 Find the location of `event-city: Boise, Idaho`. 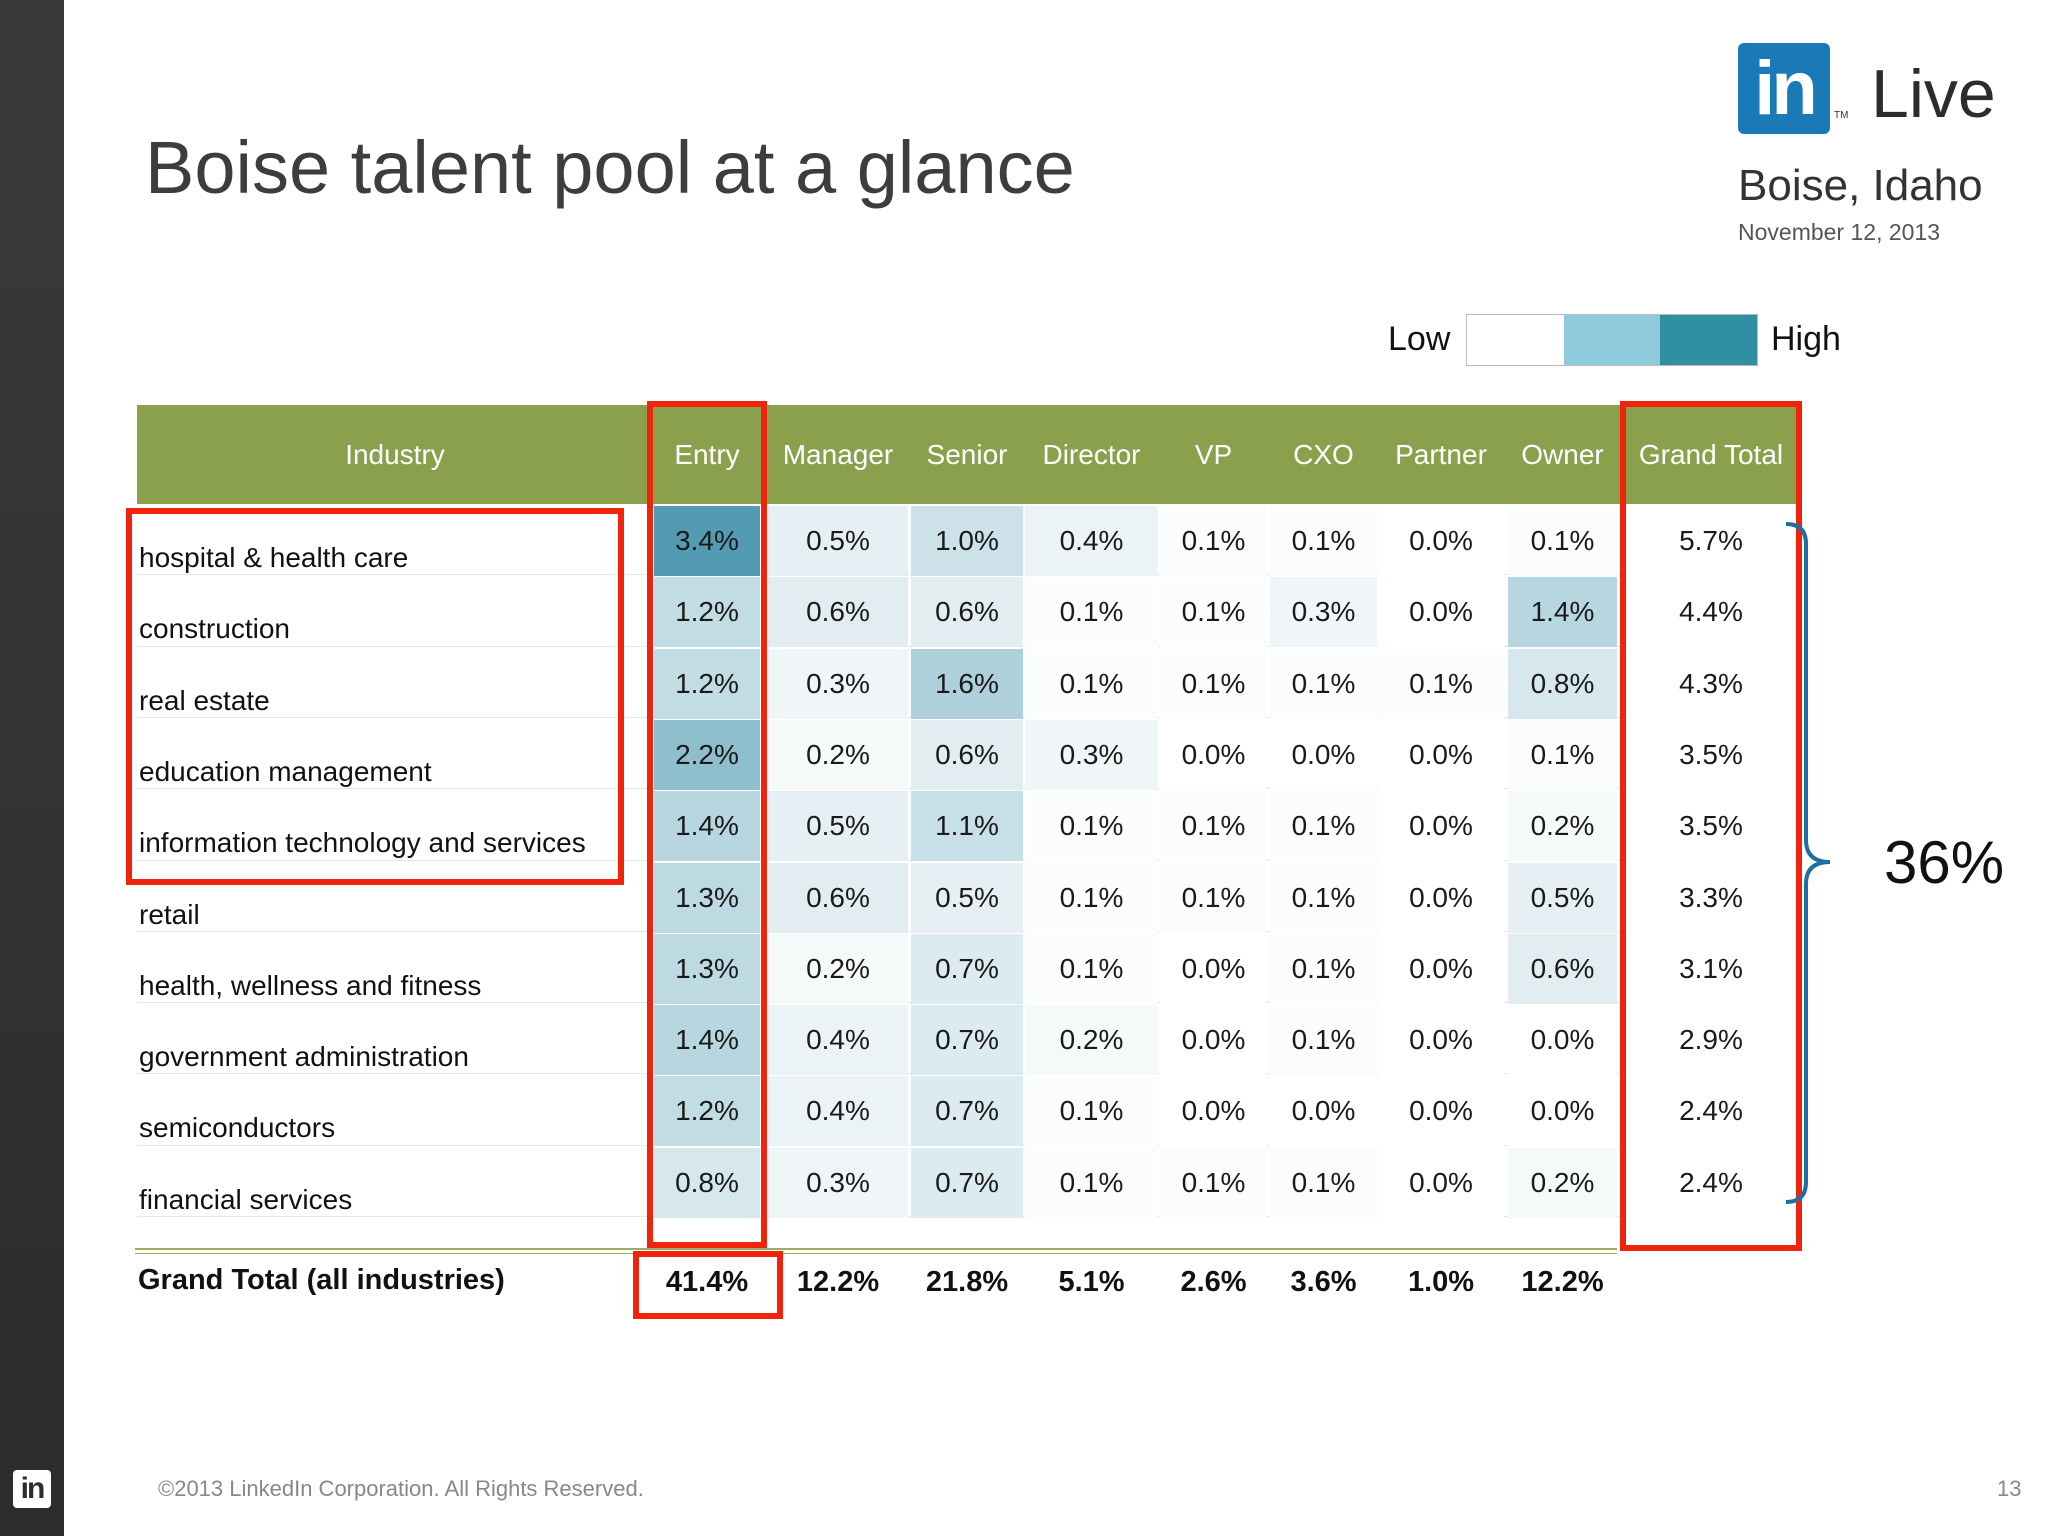

event-city: Boise, Idaho is located at coordinates (1860, 185).